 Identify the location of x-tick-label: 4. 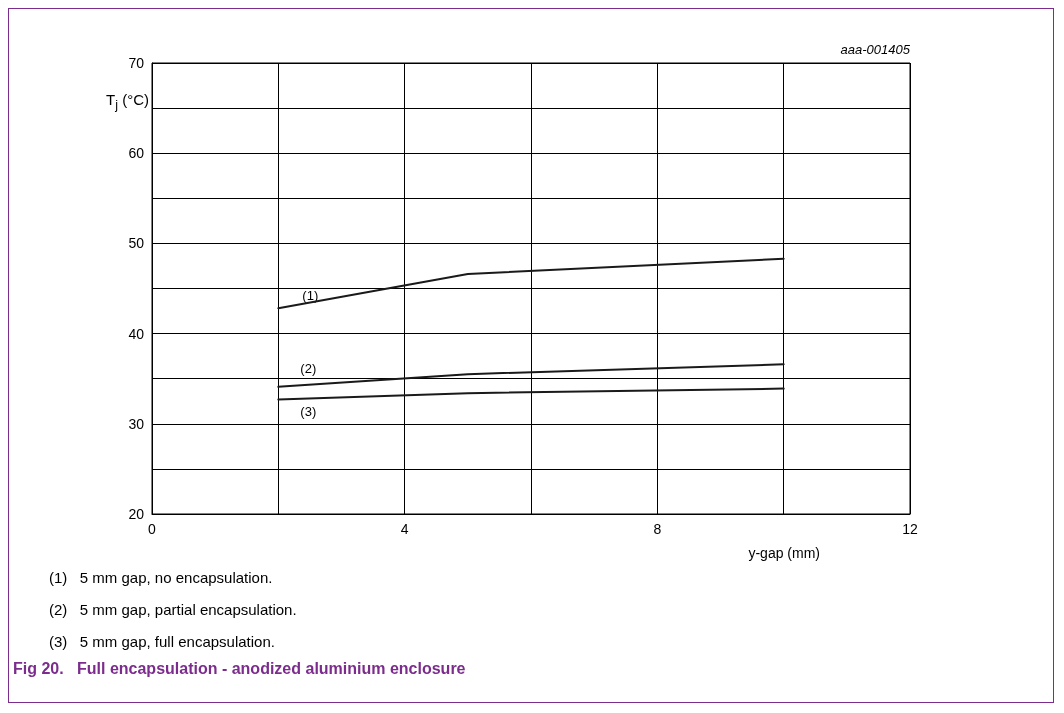
(404, 529).